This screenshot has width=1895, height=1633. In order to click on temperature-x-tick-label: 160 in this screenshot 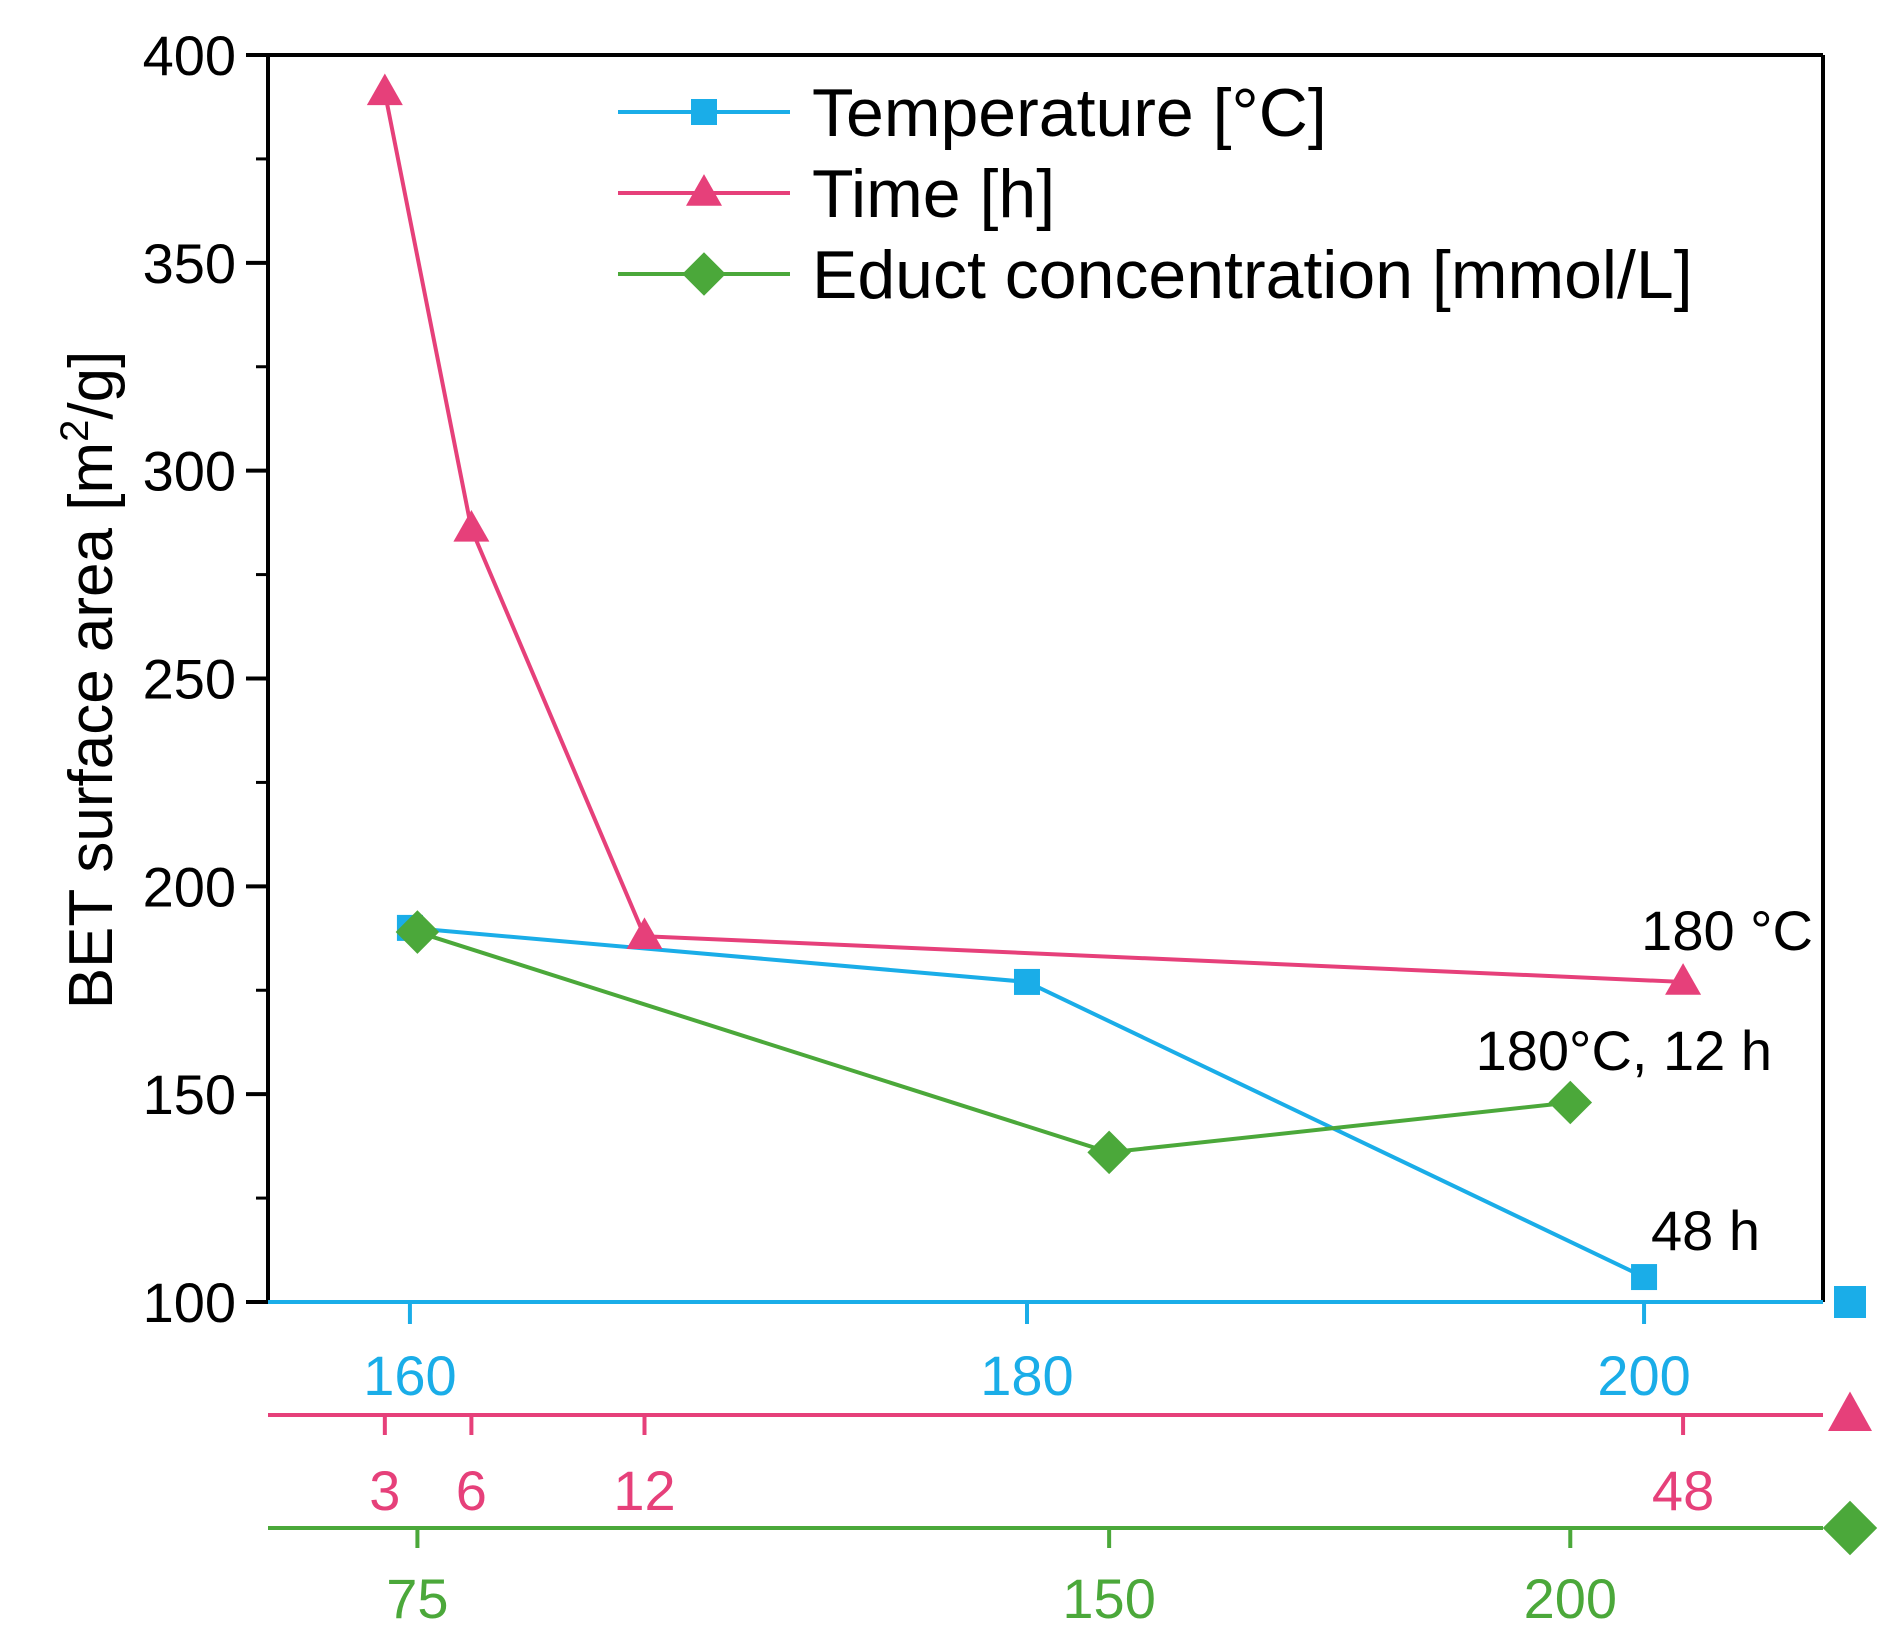, I will do `click(409, 1375)`.